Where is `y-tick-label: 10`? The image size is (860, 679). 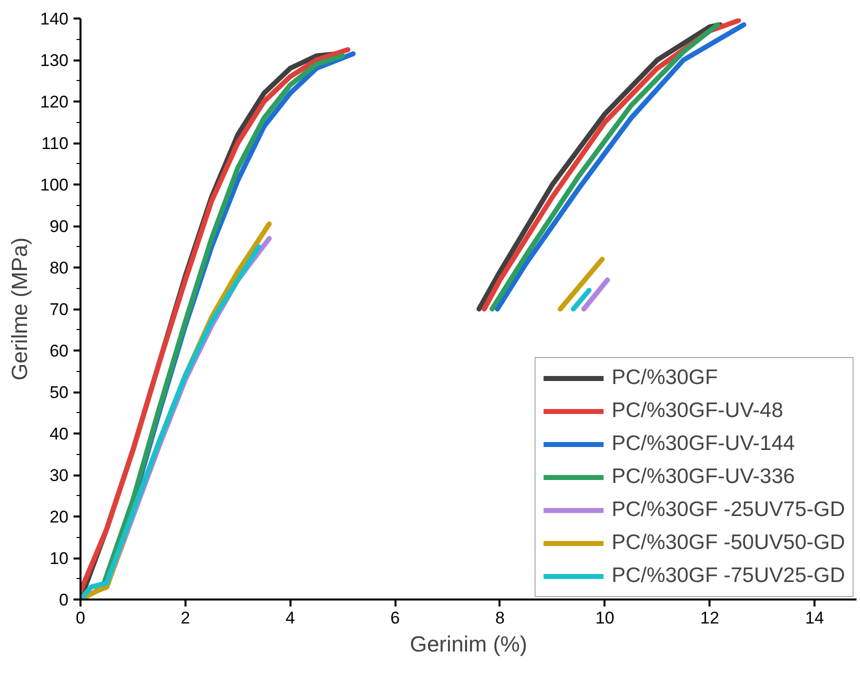
y-tick-label: 10 is located at coordinates (59, 558).